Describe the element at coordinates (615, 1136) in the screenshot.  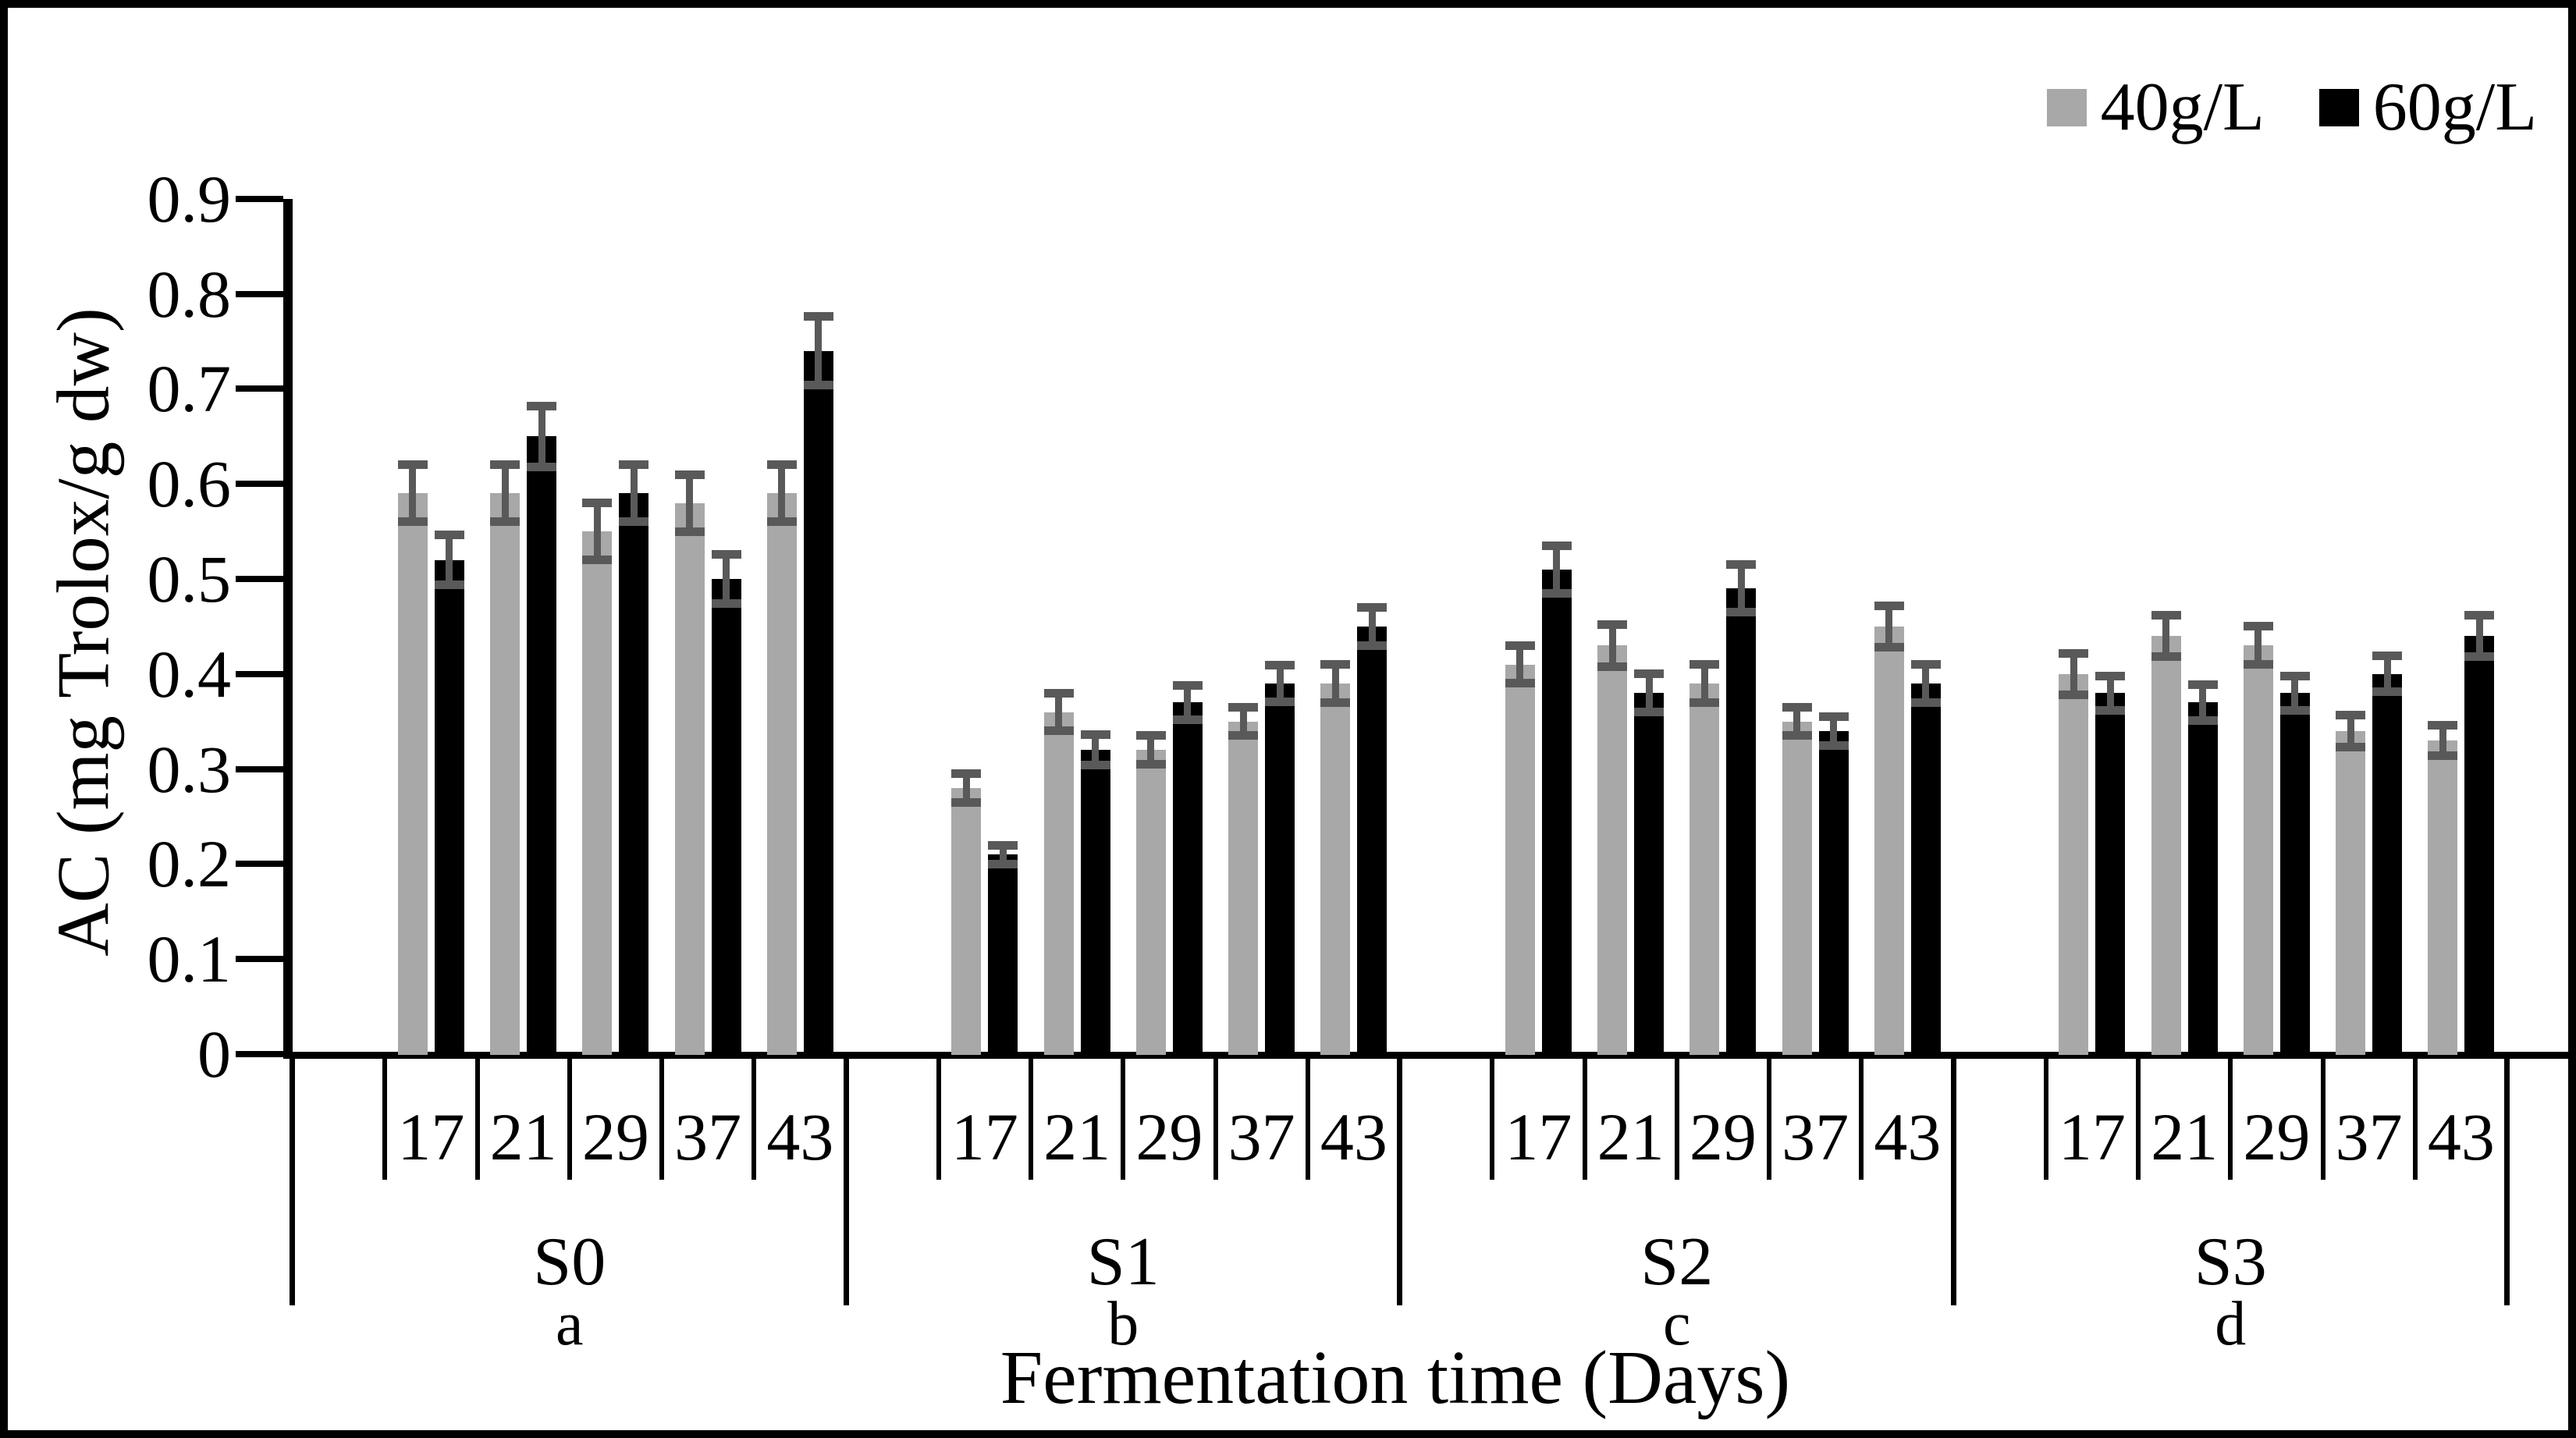
I see `day-label: 29` at that location.